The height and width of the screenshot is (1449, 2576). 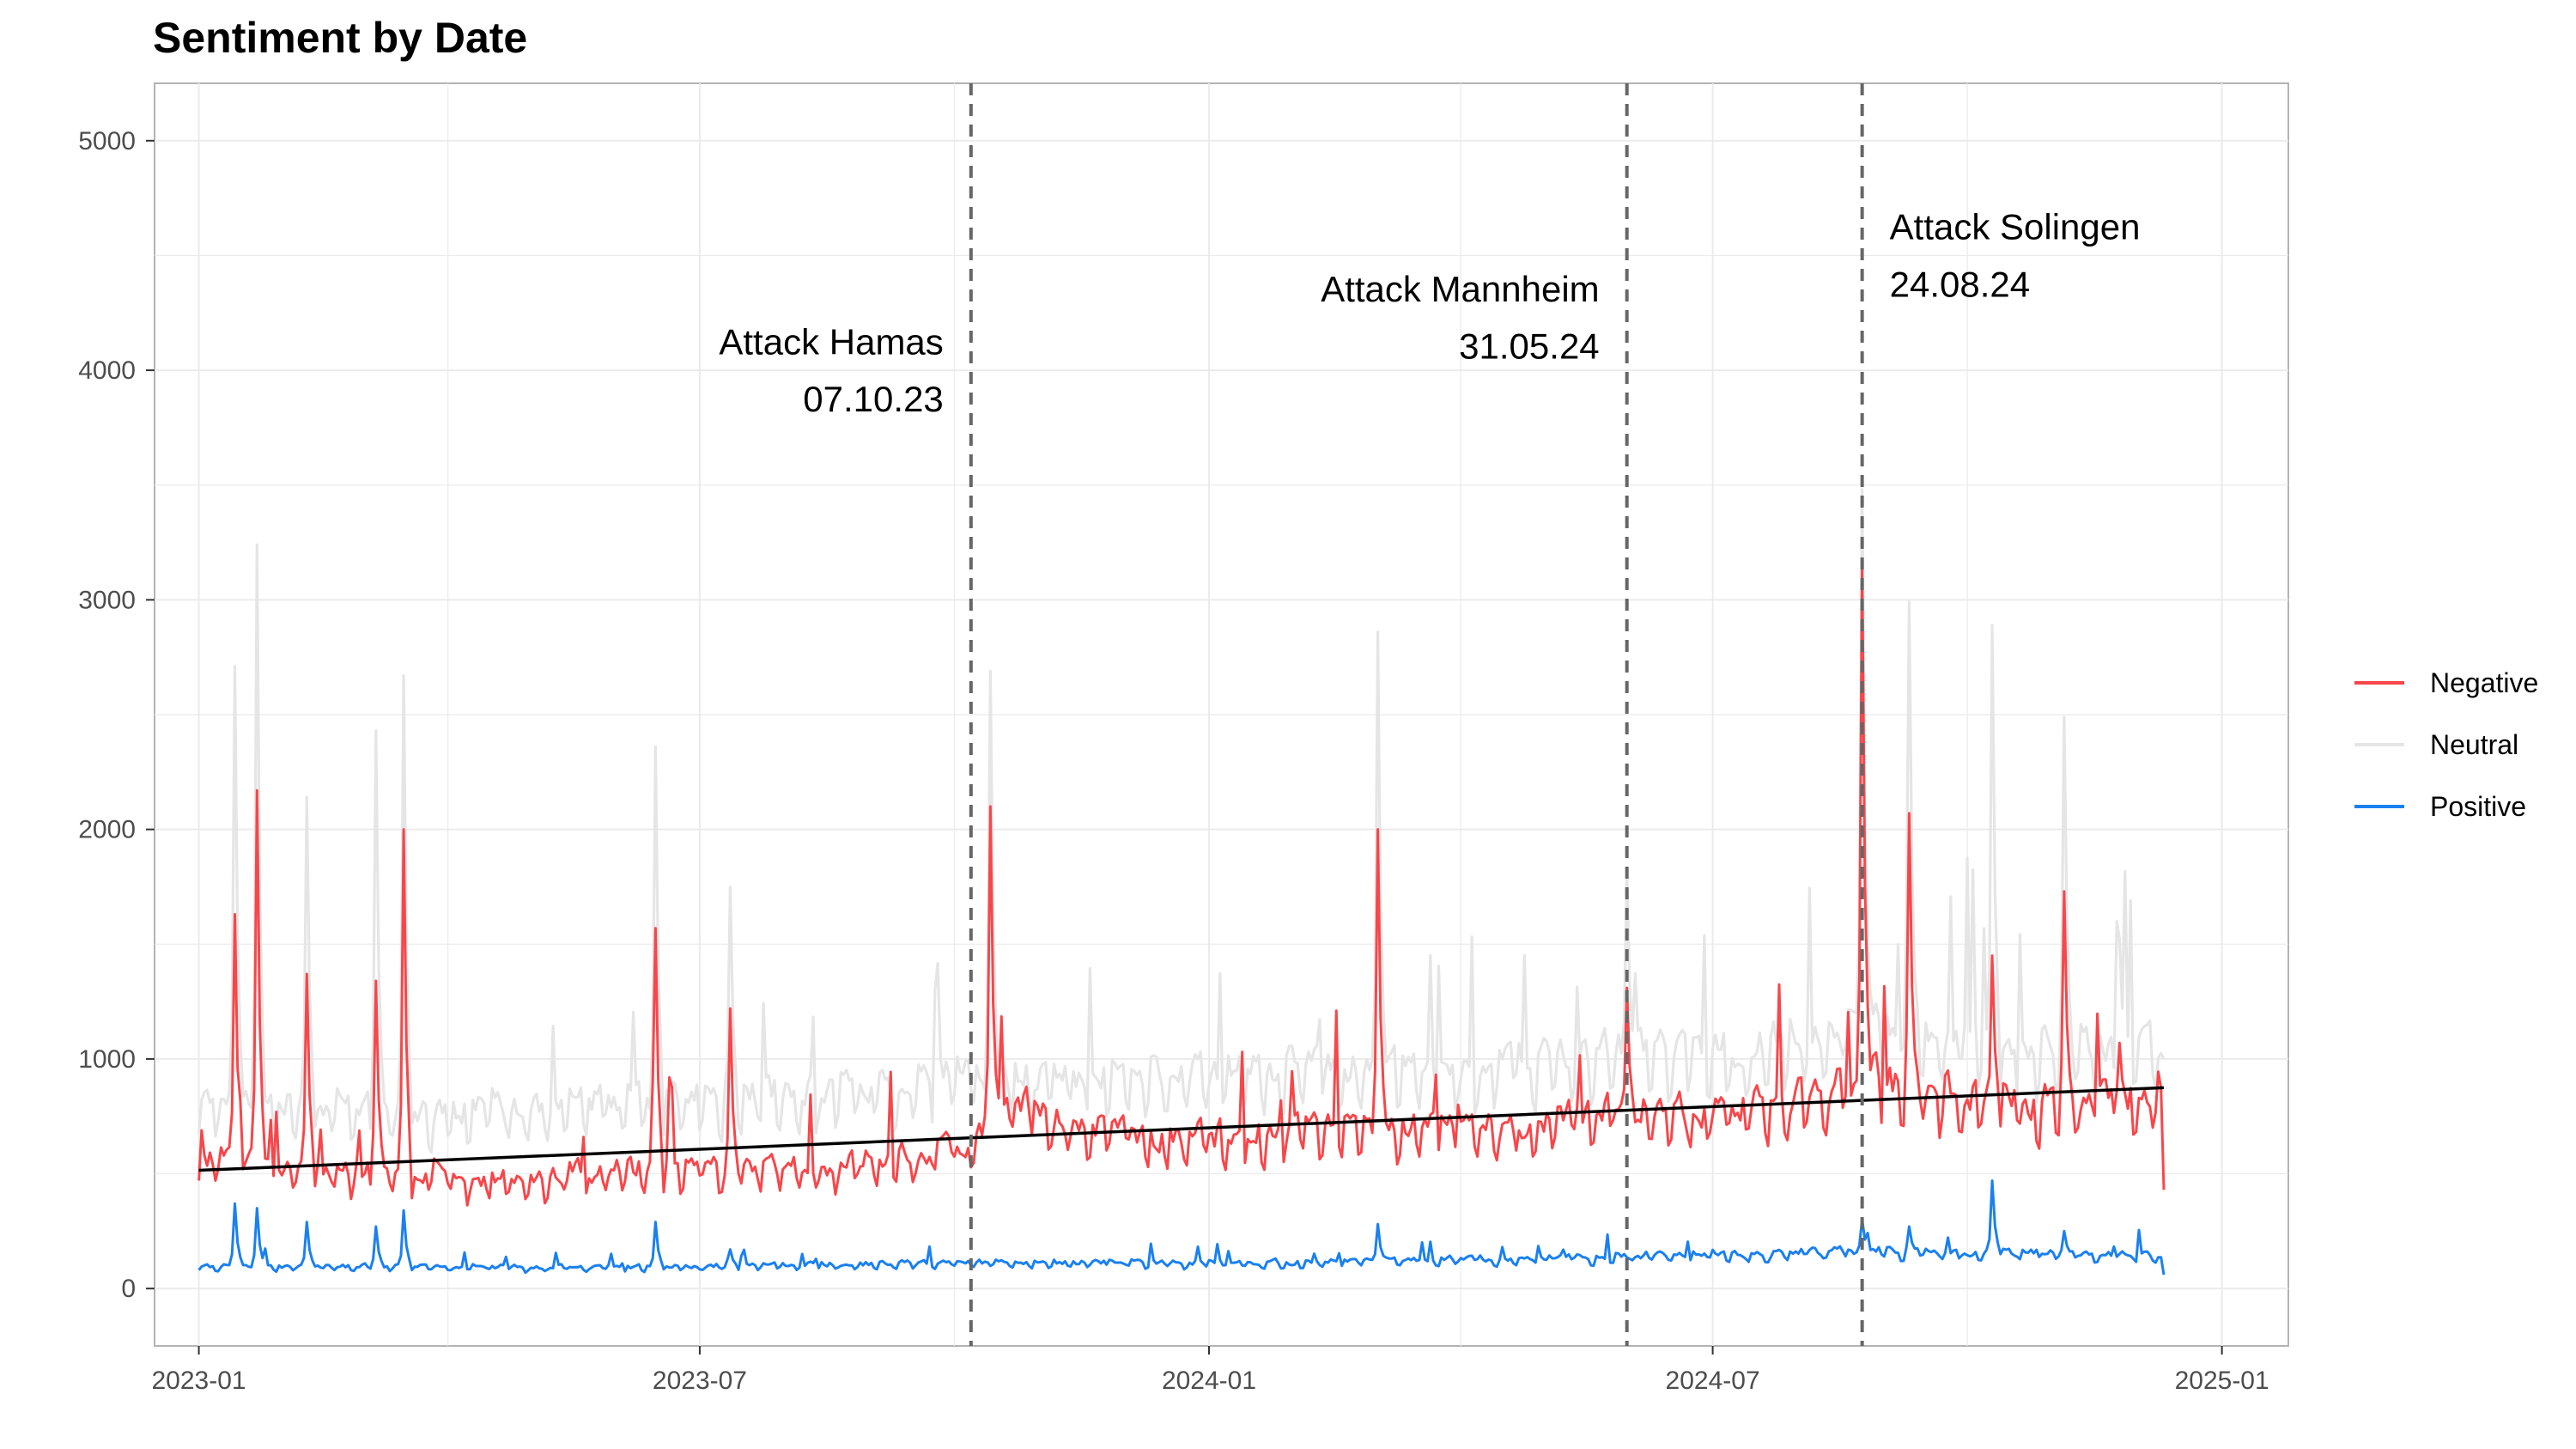 I want to click on trend-line, so click(x=1181, y=1129).